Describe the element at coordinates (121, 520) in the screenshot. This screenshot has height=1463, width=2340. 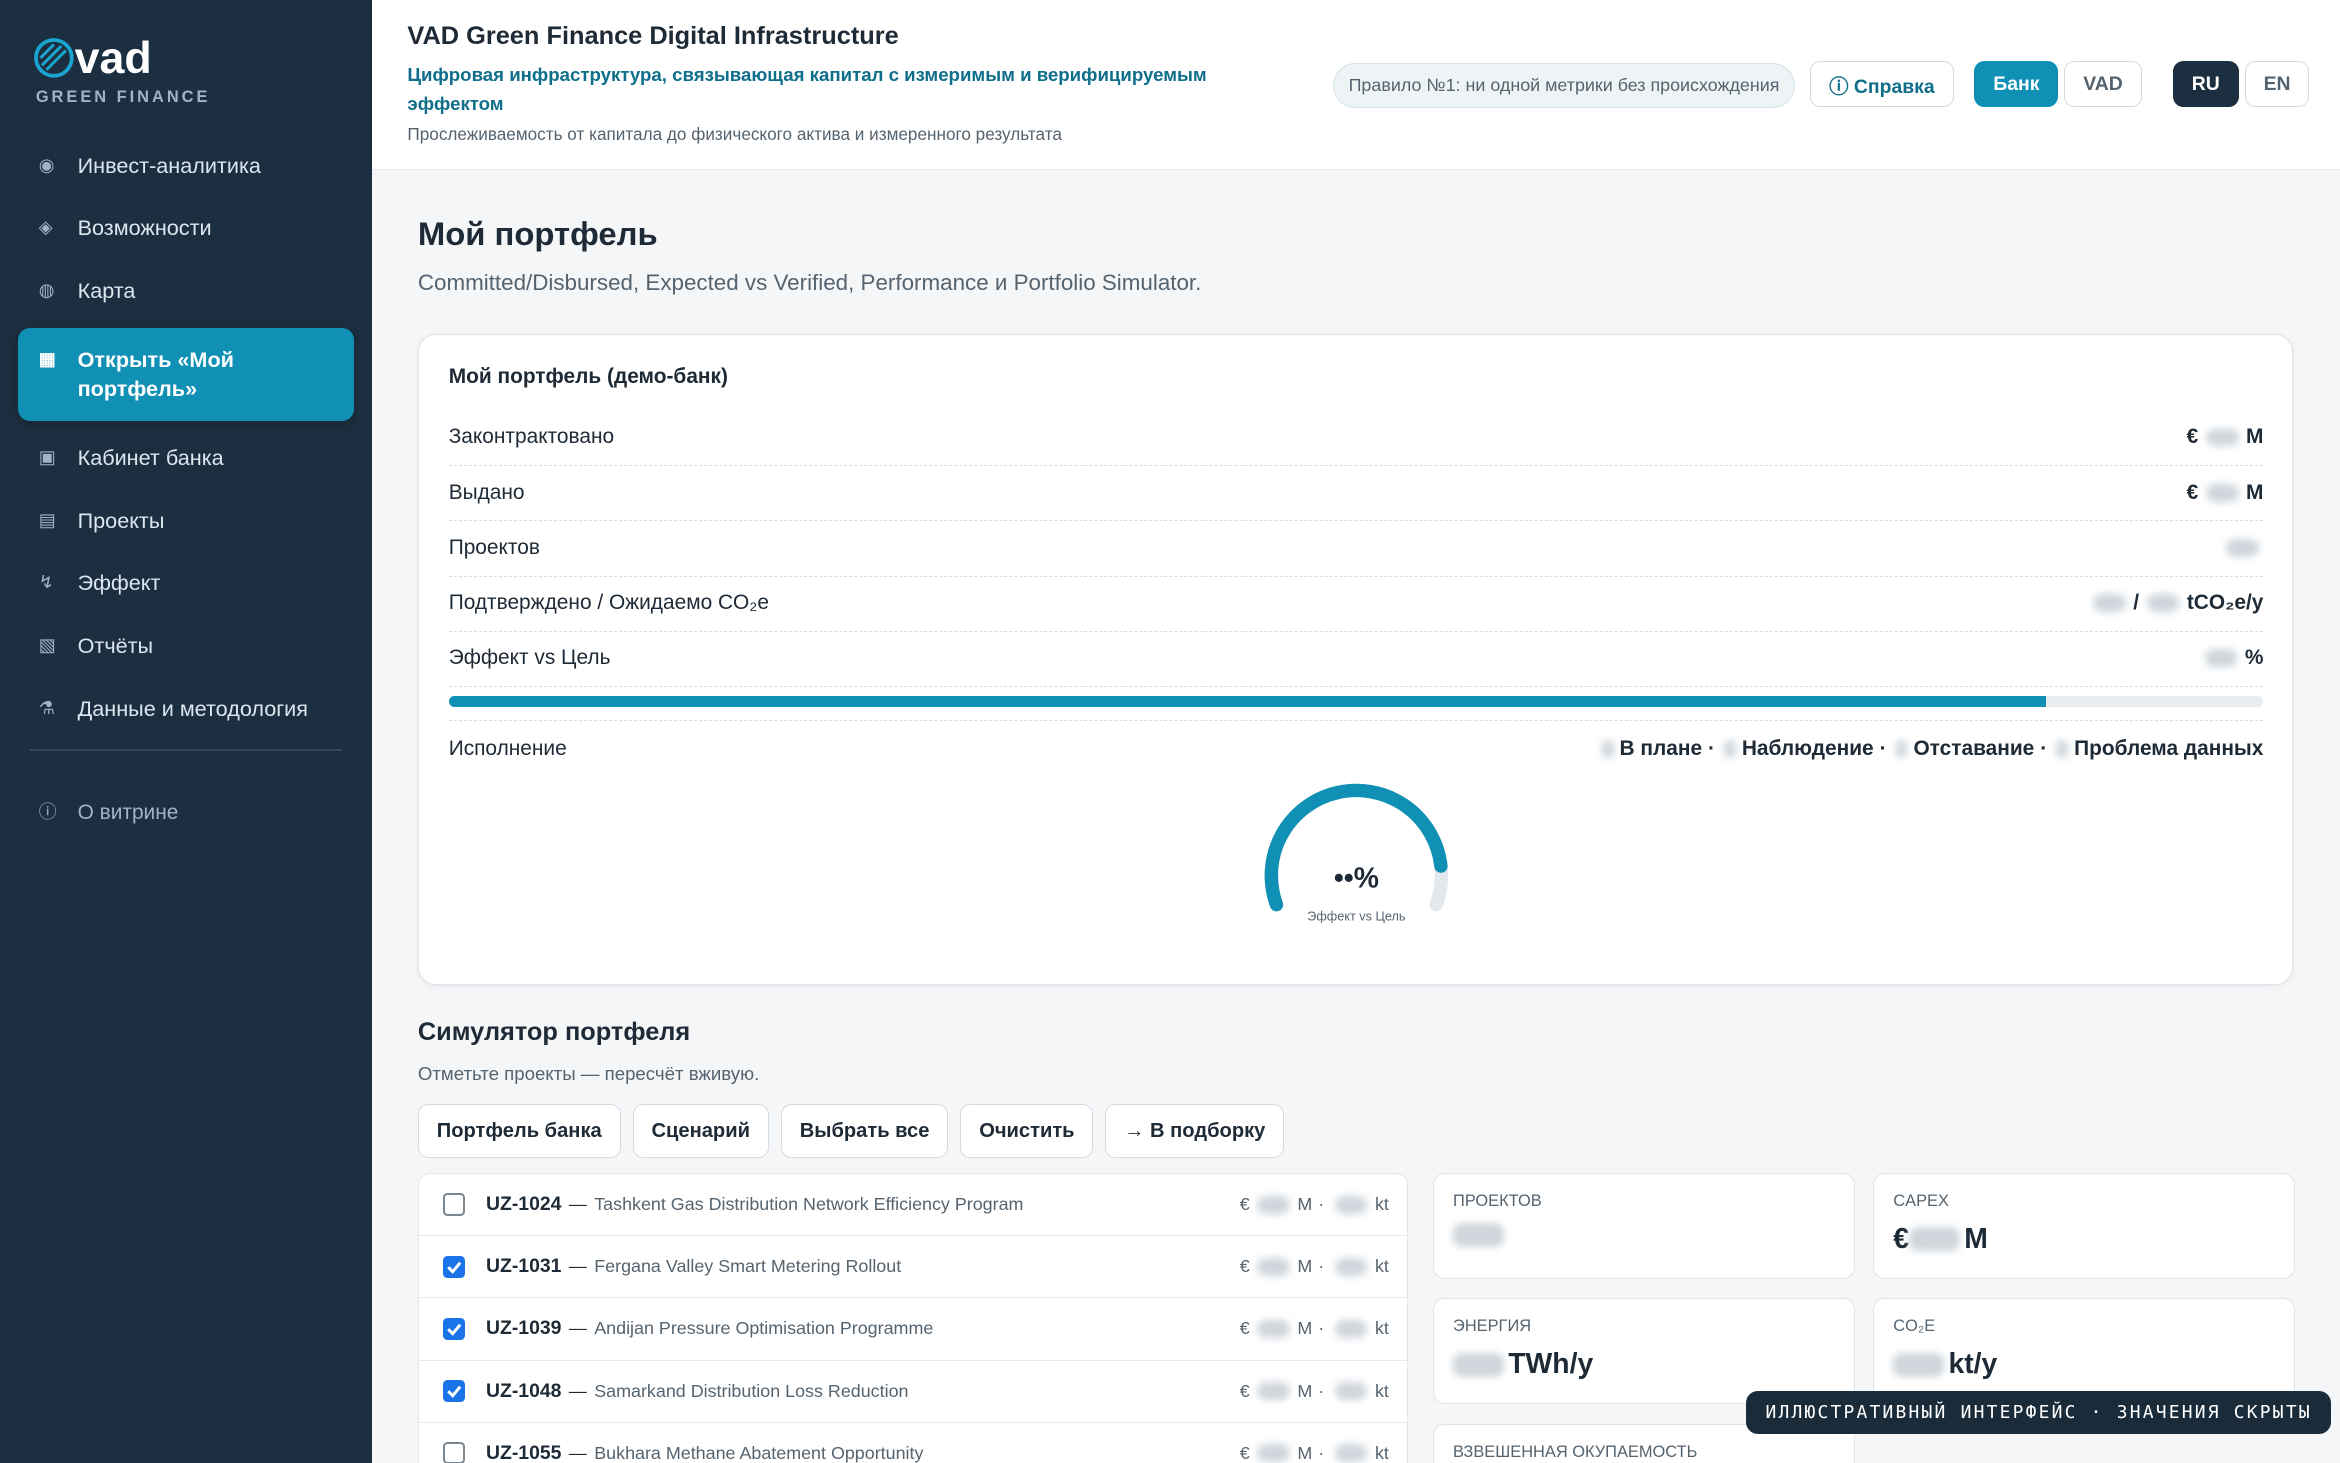
I see `nav-label: Проекты` at that location.